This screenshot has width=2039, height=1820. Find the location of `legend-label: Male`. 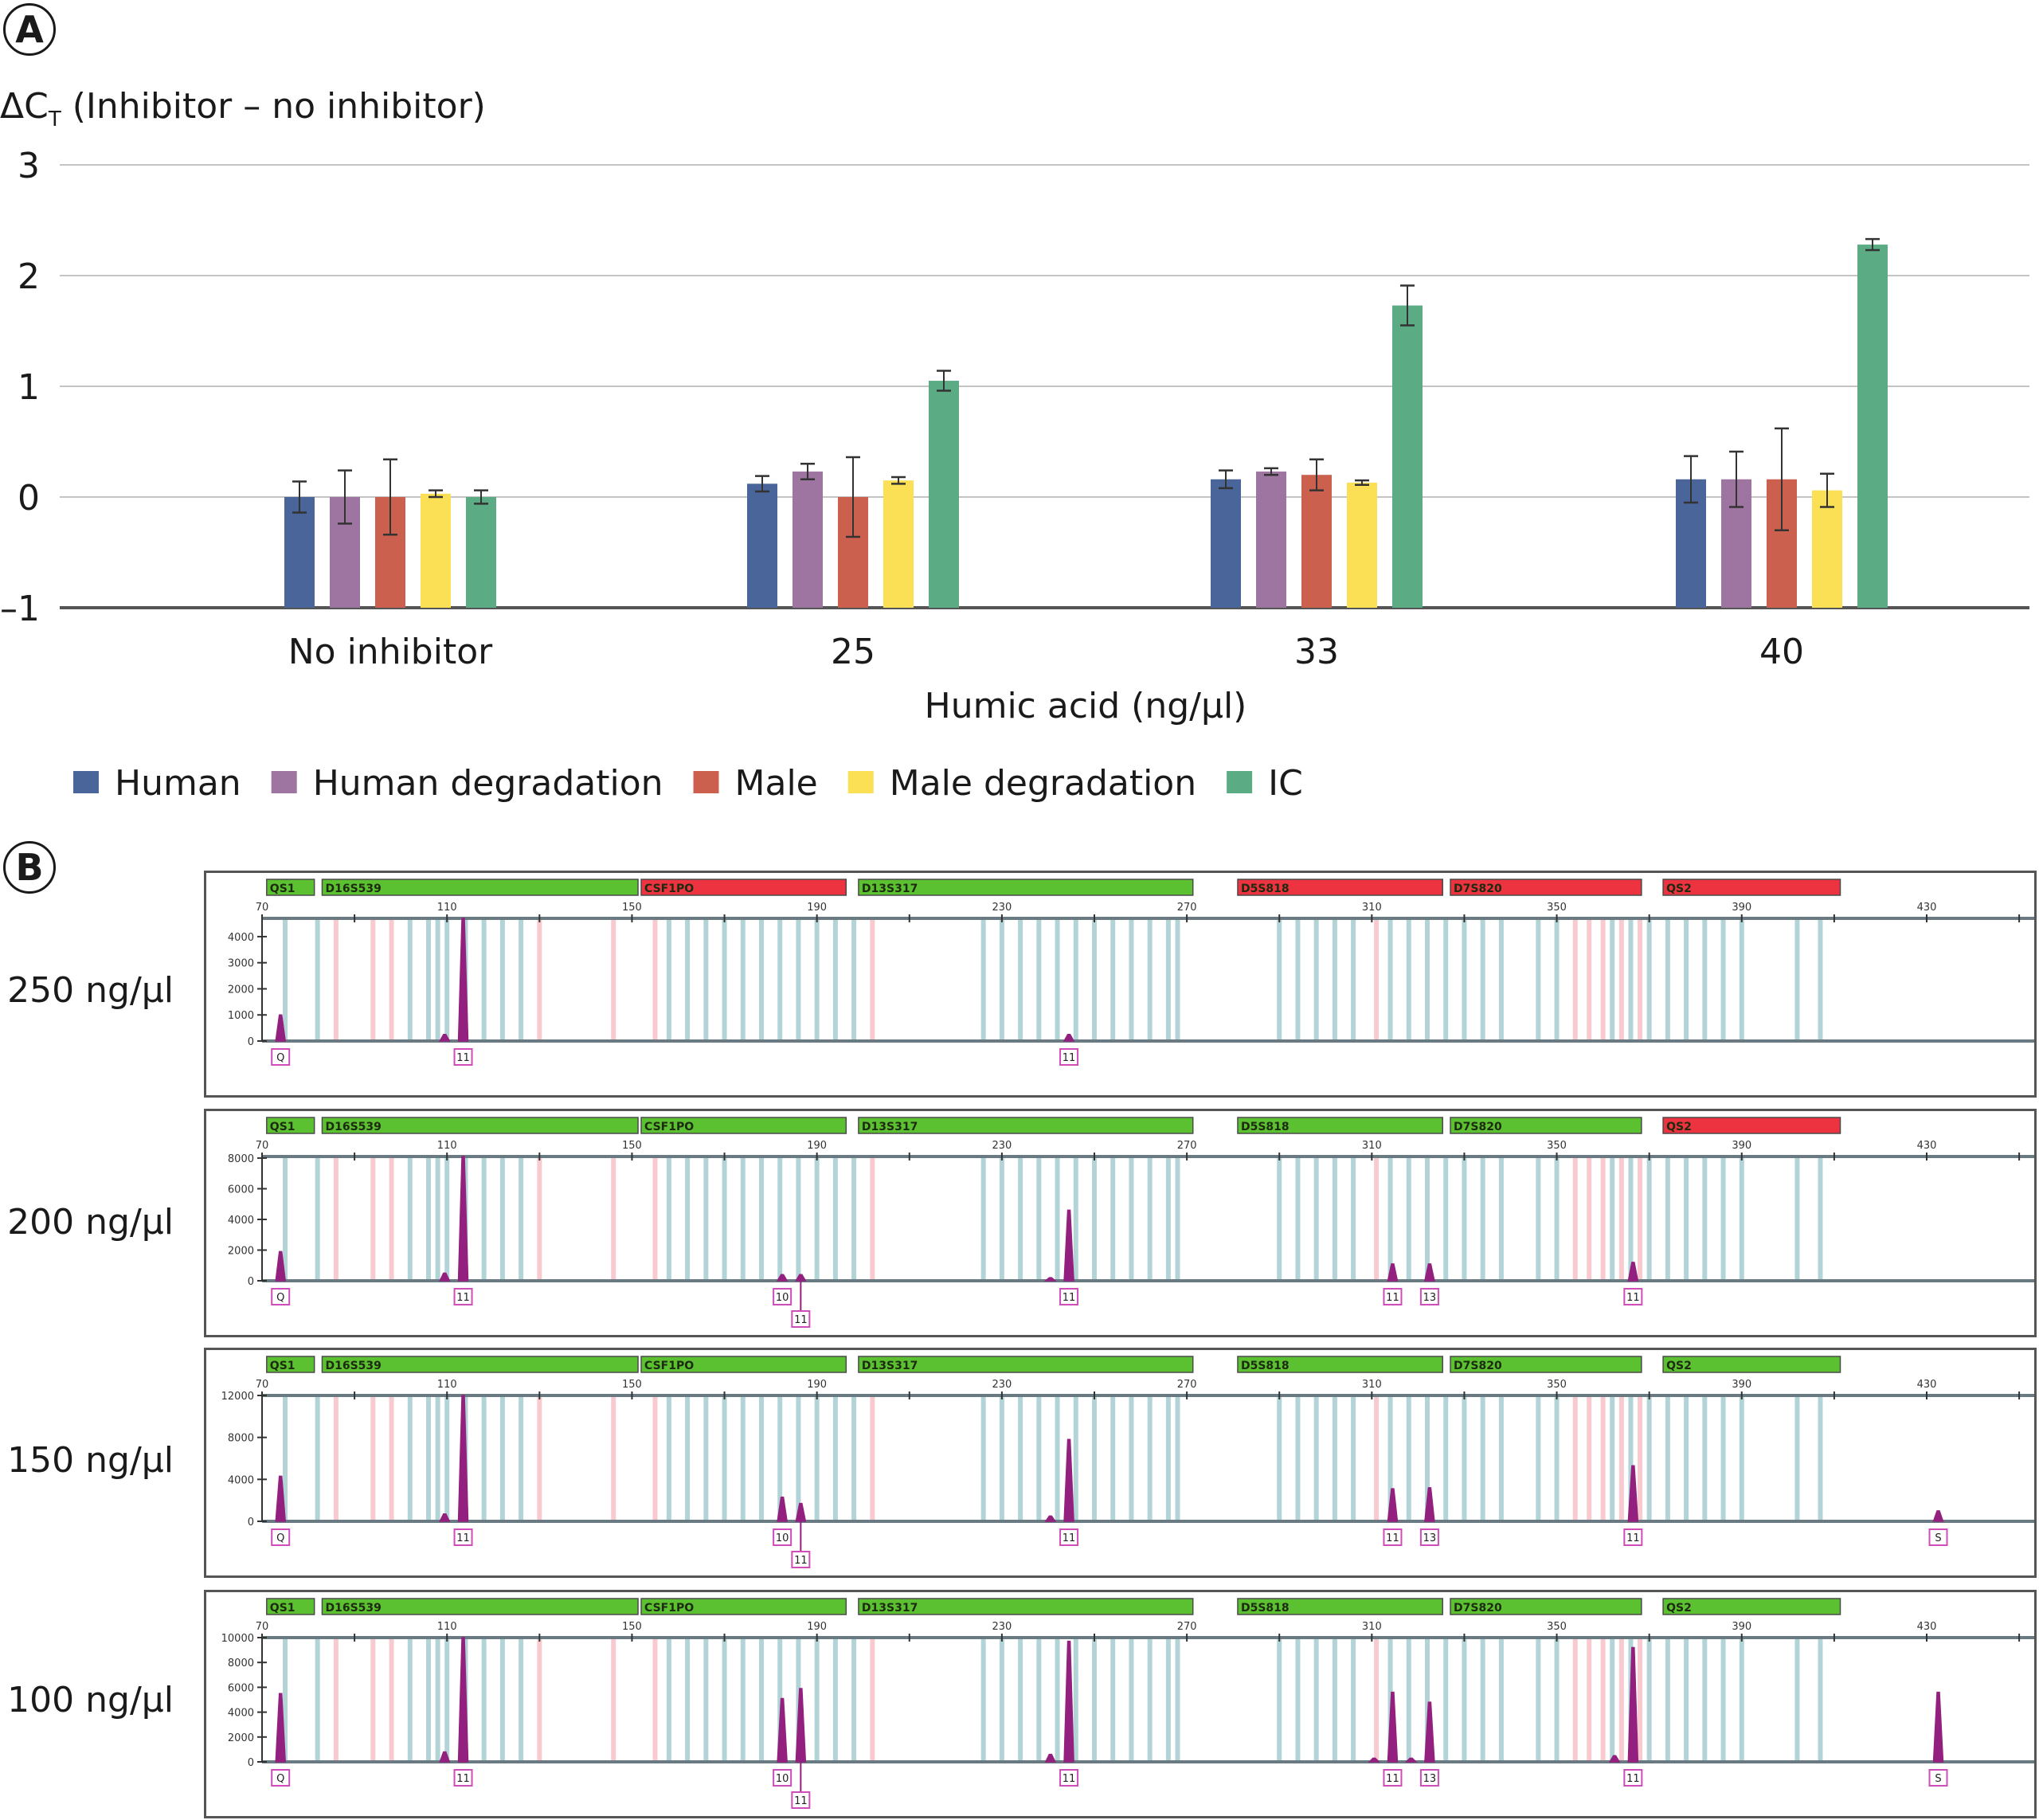

legend-label: Male is located at coordinates (776, 783).